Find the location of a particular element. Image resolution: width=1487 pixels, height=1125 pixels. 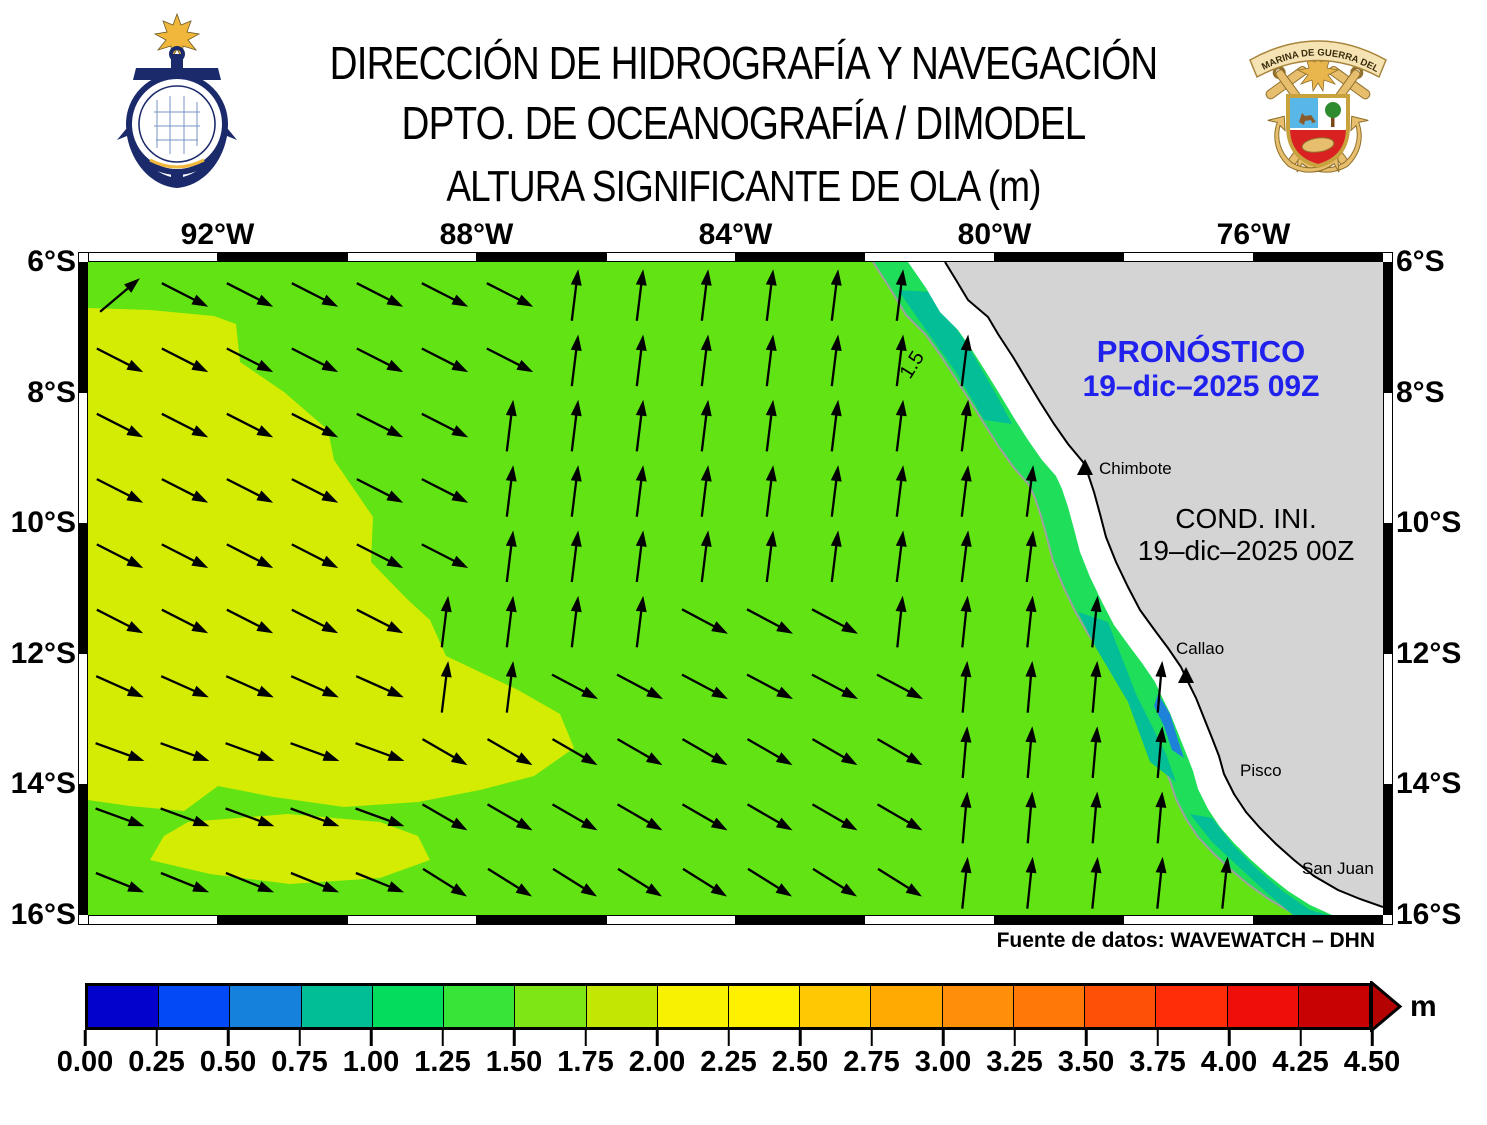

colorbar-tick-label: 2.75 is located at coordinates (871, 1062).